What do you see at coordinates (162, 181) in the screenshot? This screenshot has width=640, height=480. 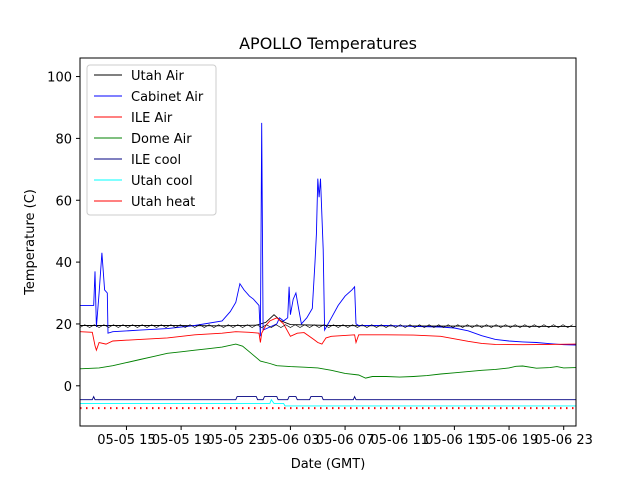 I see `legend-entry: Utah cool` at bounding box center [162, 181].